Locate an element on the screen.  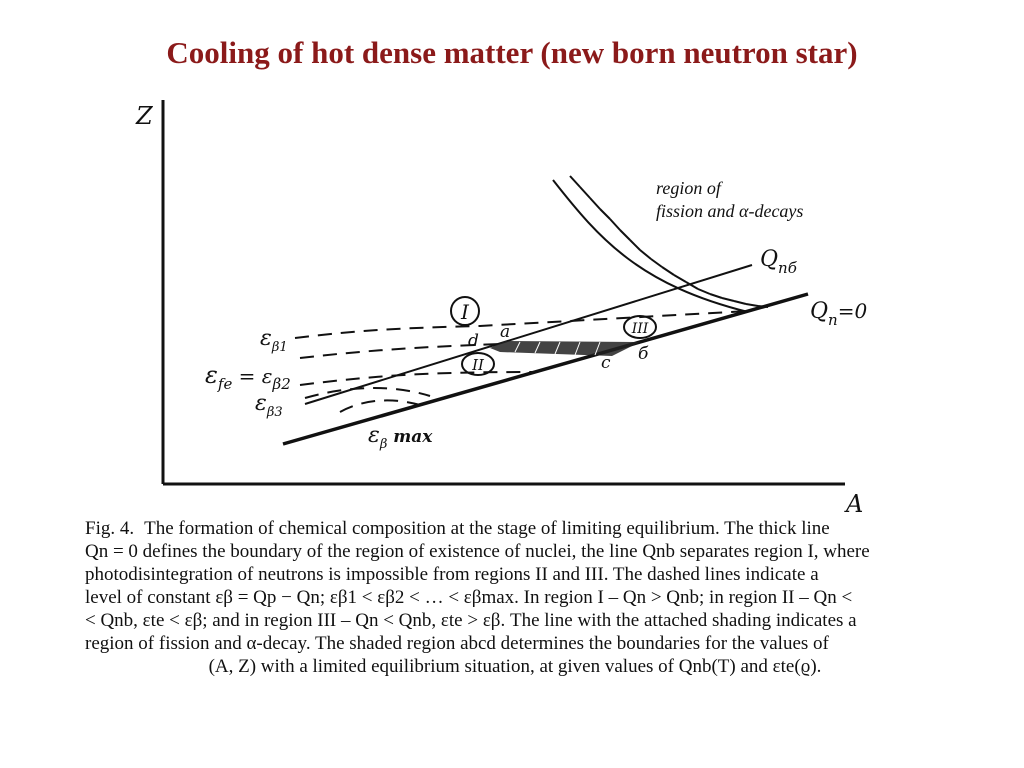
qnb-line is located at coordinates (528, 334).